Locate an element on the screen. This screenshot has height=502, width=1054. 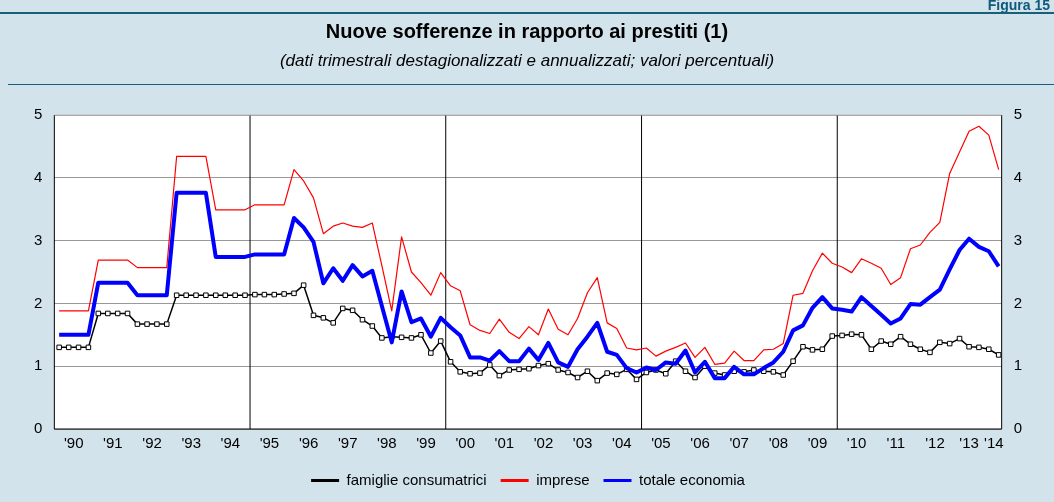
y-tick-label: 2 is located at coordinates (38, 302).